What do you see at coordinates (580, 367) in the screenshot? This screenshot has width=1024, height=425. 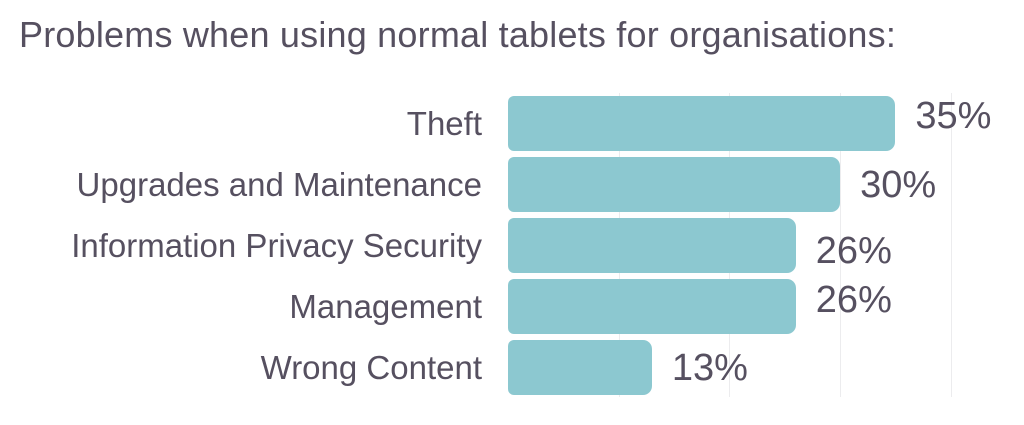 I see `bar-wrong-content` at bounding box center [580, 367].